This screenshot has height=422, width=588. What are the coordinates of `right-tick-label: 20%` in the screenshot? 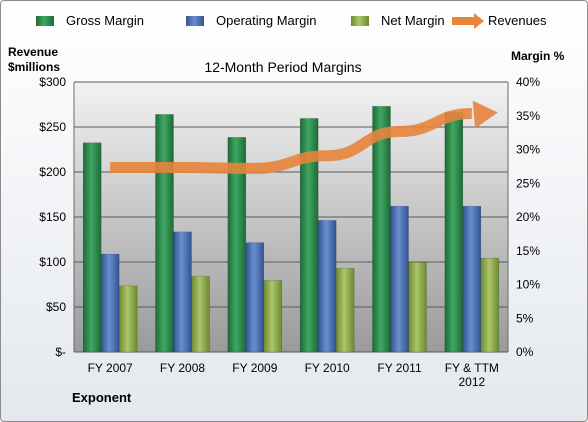 It's located at (528, 217).